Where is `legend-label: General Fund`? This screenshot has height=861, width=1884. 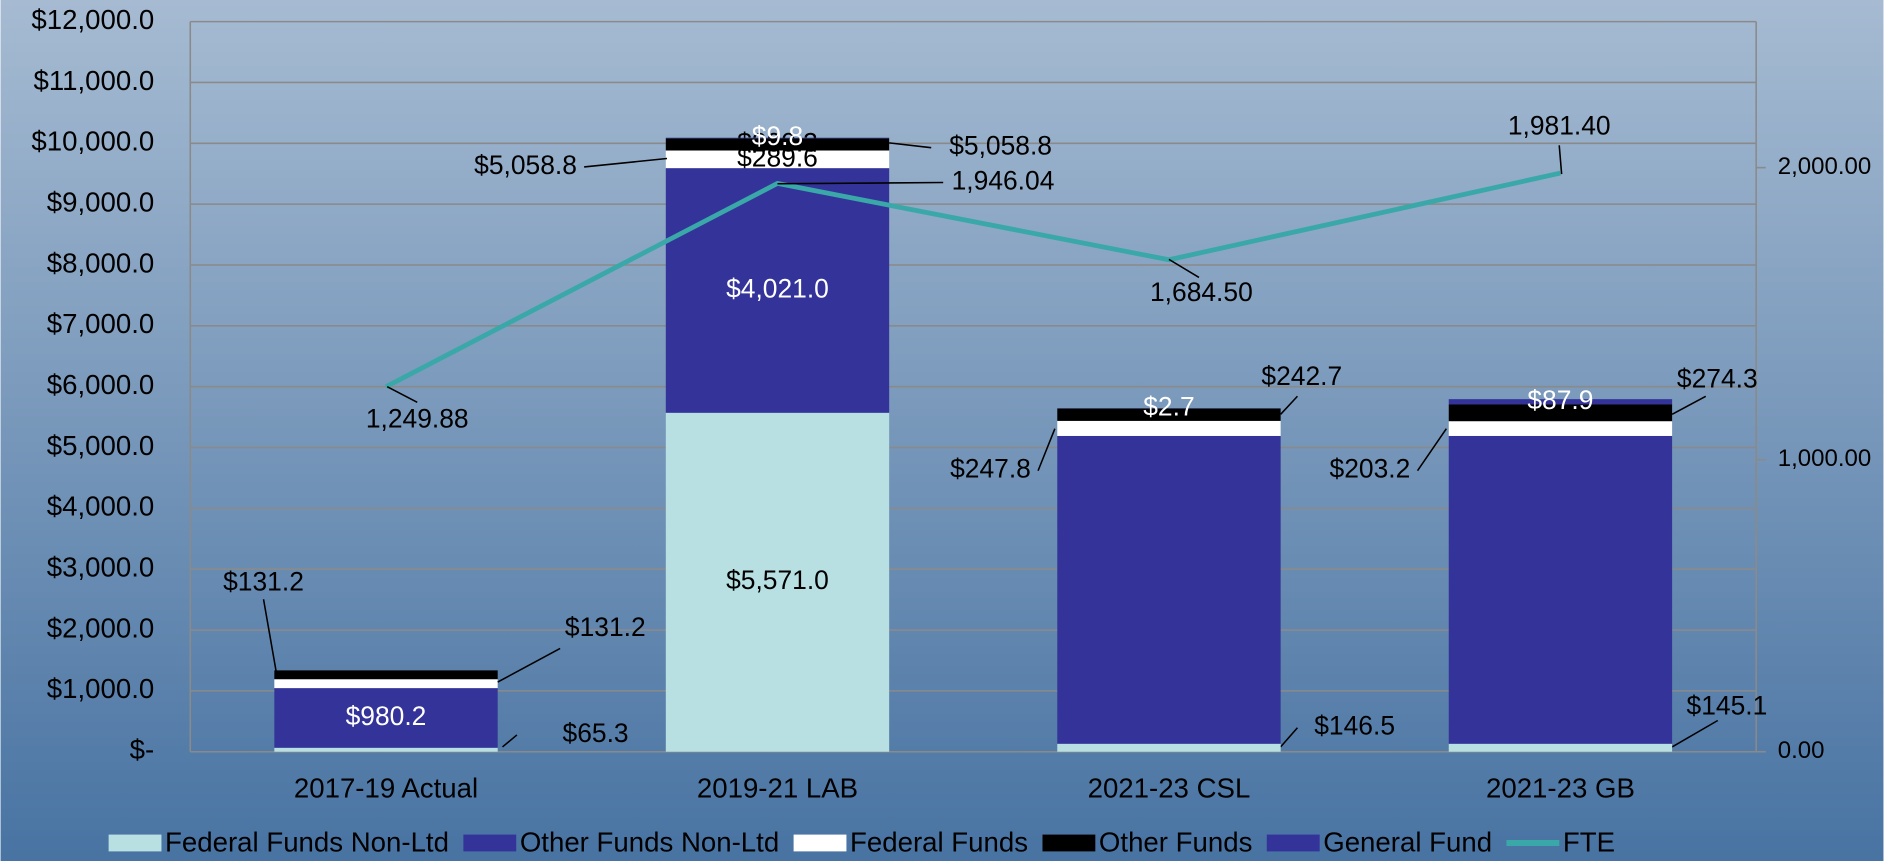
legend-label: General Fund is located at coordinates (1407, 841).